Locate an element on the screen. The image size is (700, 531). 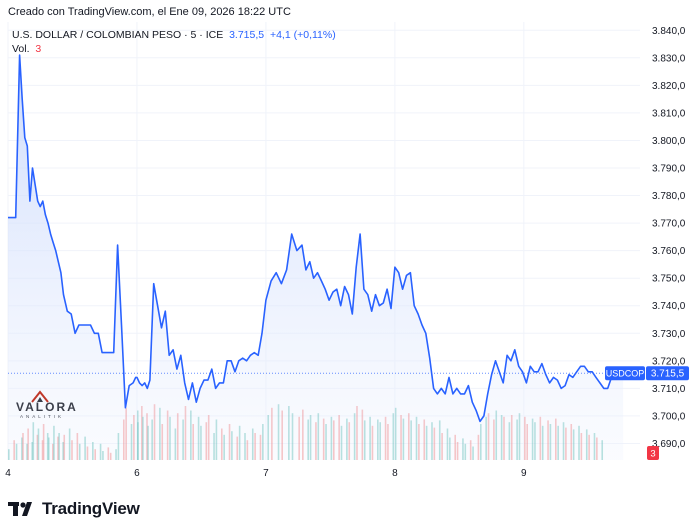
volume-label: Vol. is located at coordinates (21, 49).